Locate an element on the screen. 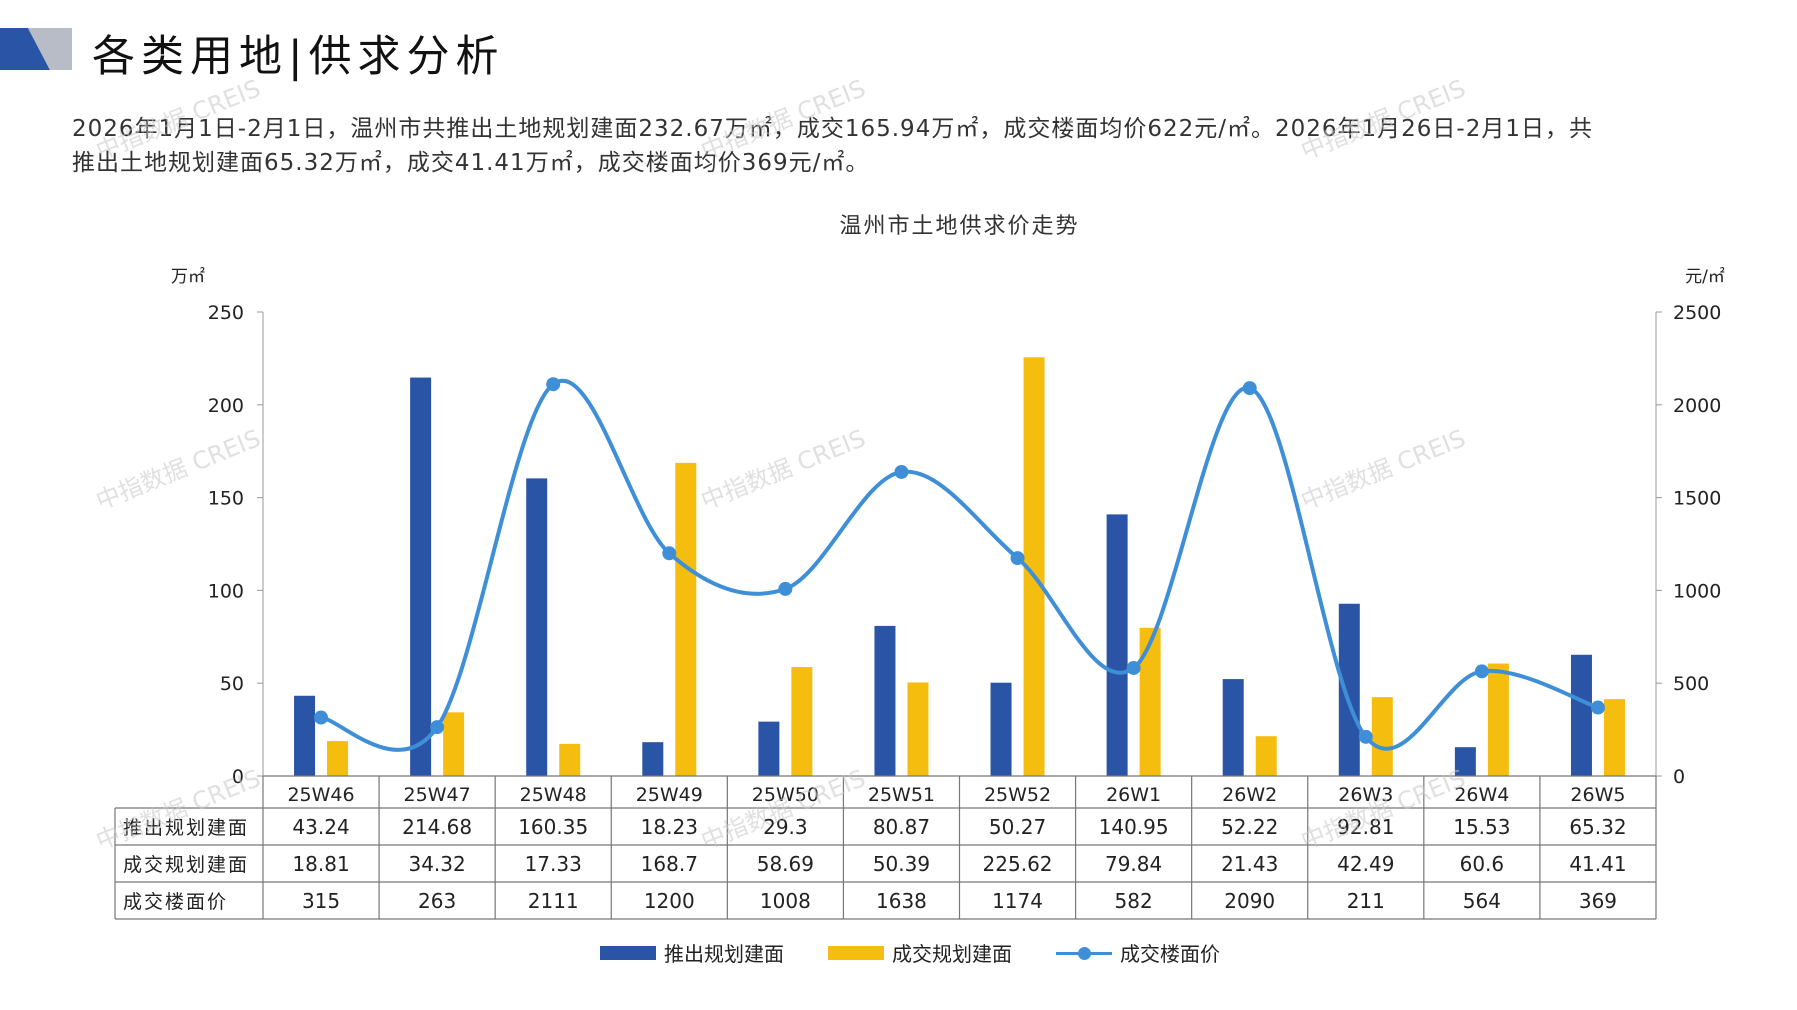 This screenshot has height=1010, width=1797. x-tick-label: 26W4 is located at coordinates (1481, 795).